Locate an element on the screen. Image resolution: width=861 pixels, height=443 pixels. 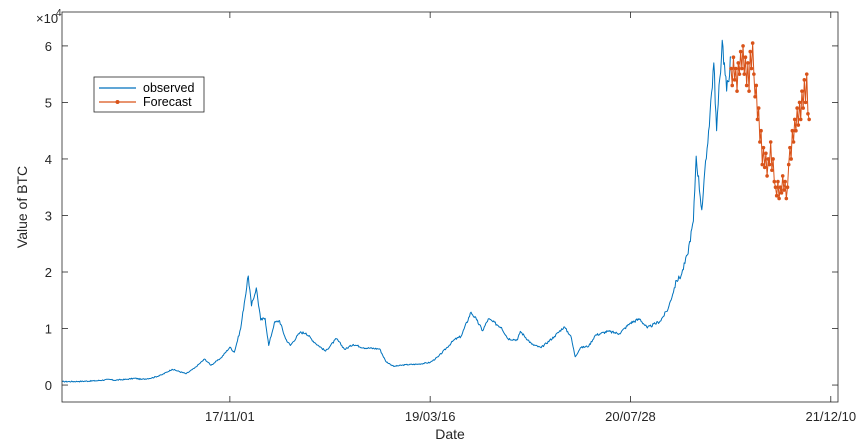
legend-label-observed: observed is located at coordinates (168, 88).